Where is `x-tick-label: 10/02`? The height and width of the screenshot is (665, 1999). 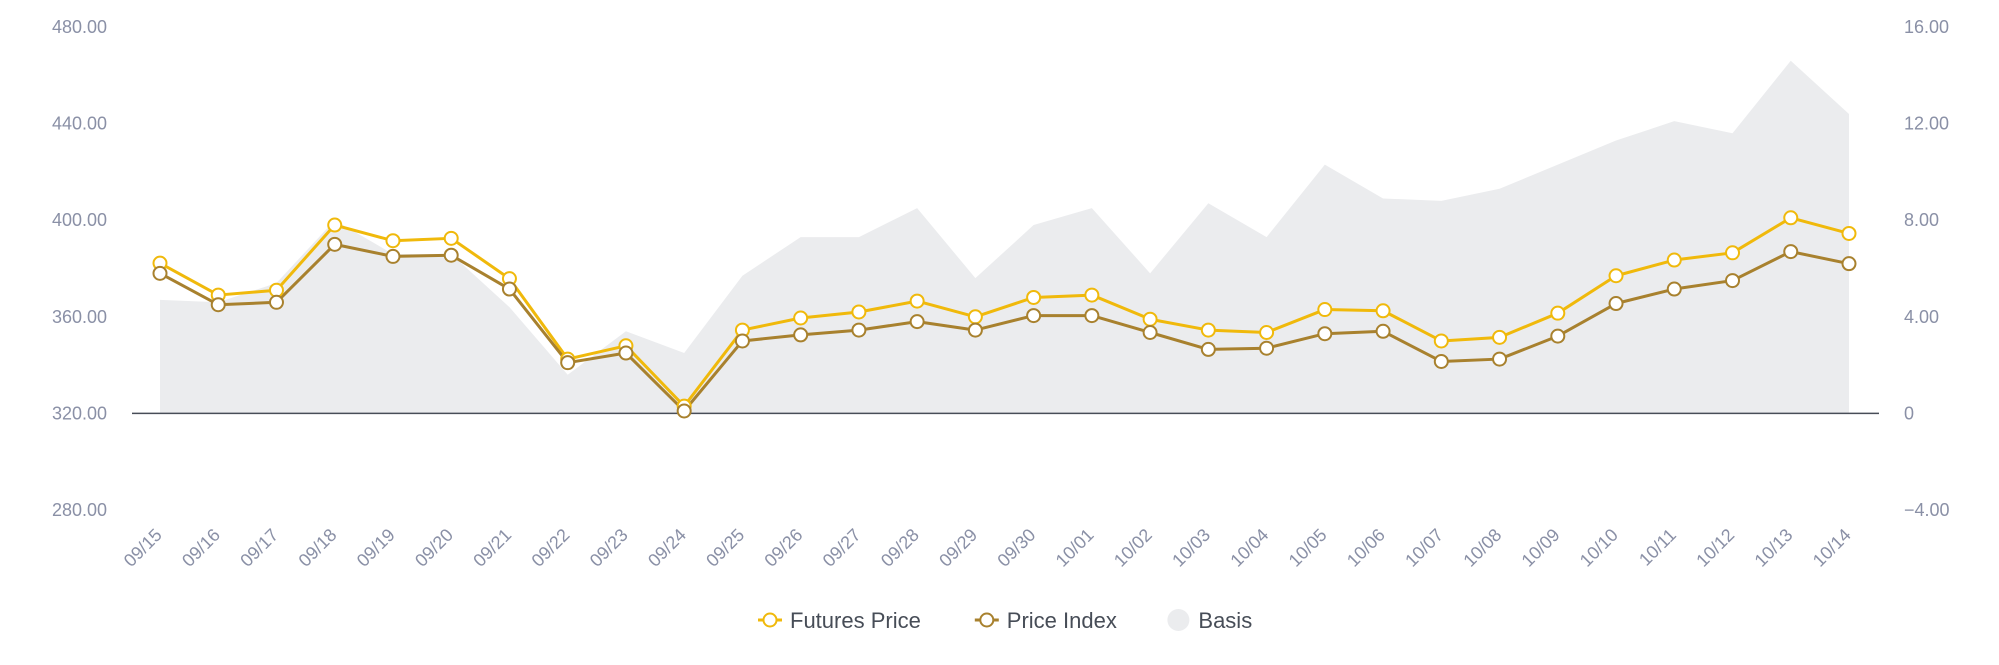 x-tick-label: 10/02 is located at coordinates (1133, 548).